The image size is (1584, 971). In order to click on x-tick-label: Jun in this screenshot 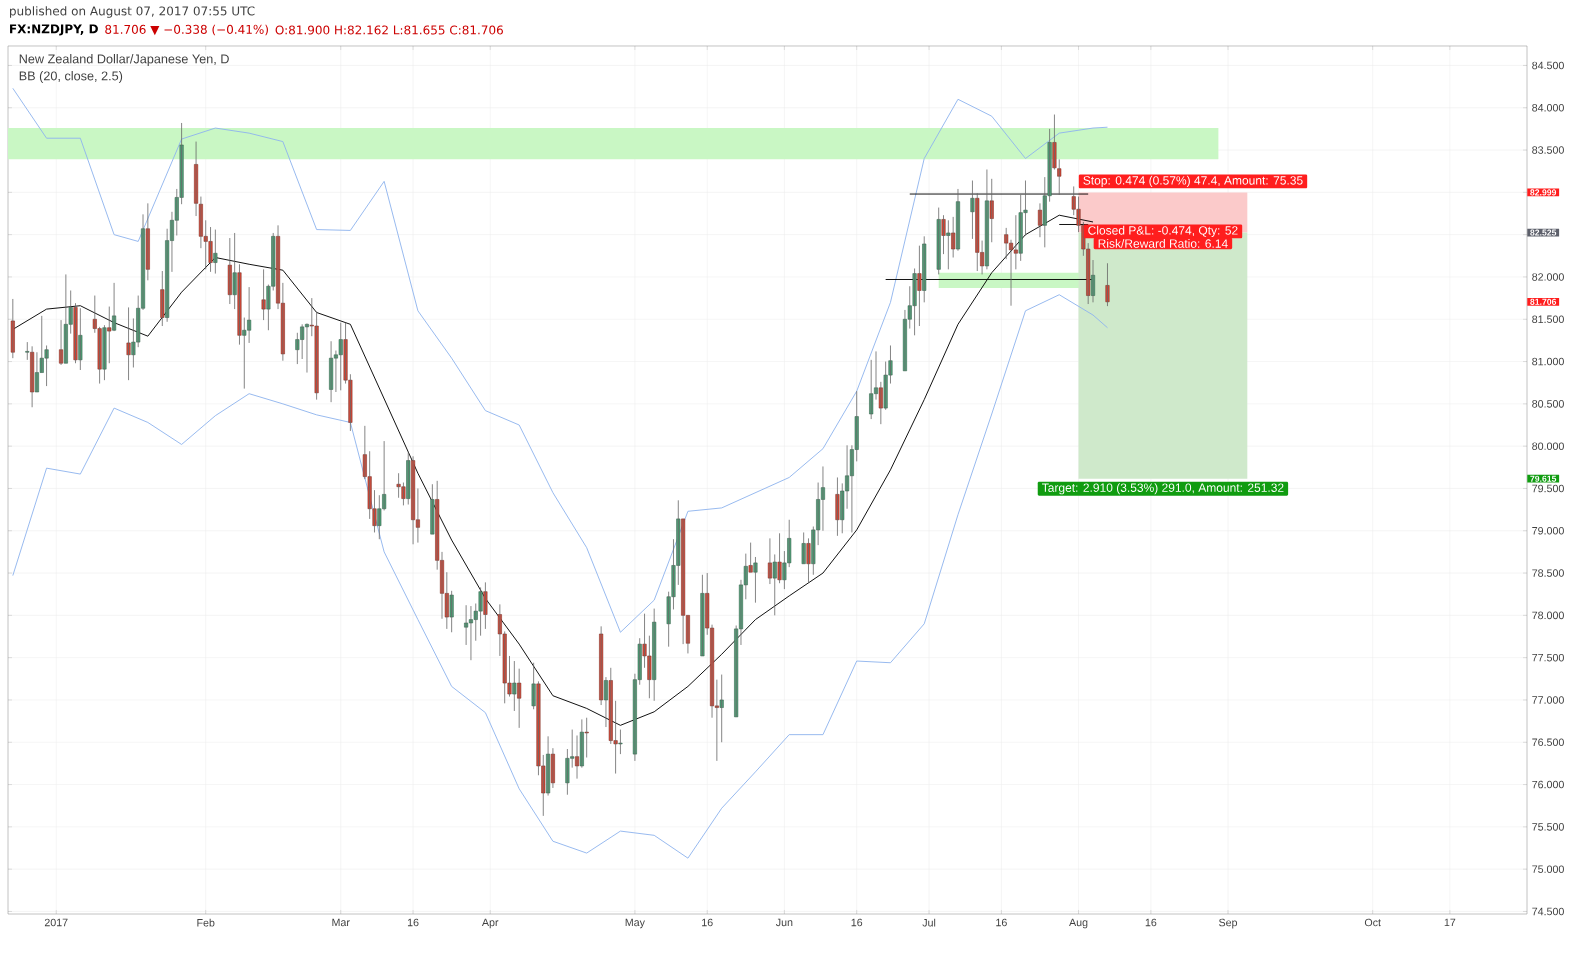, I will do `click(784, 922)`.